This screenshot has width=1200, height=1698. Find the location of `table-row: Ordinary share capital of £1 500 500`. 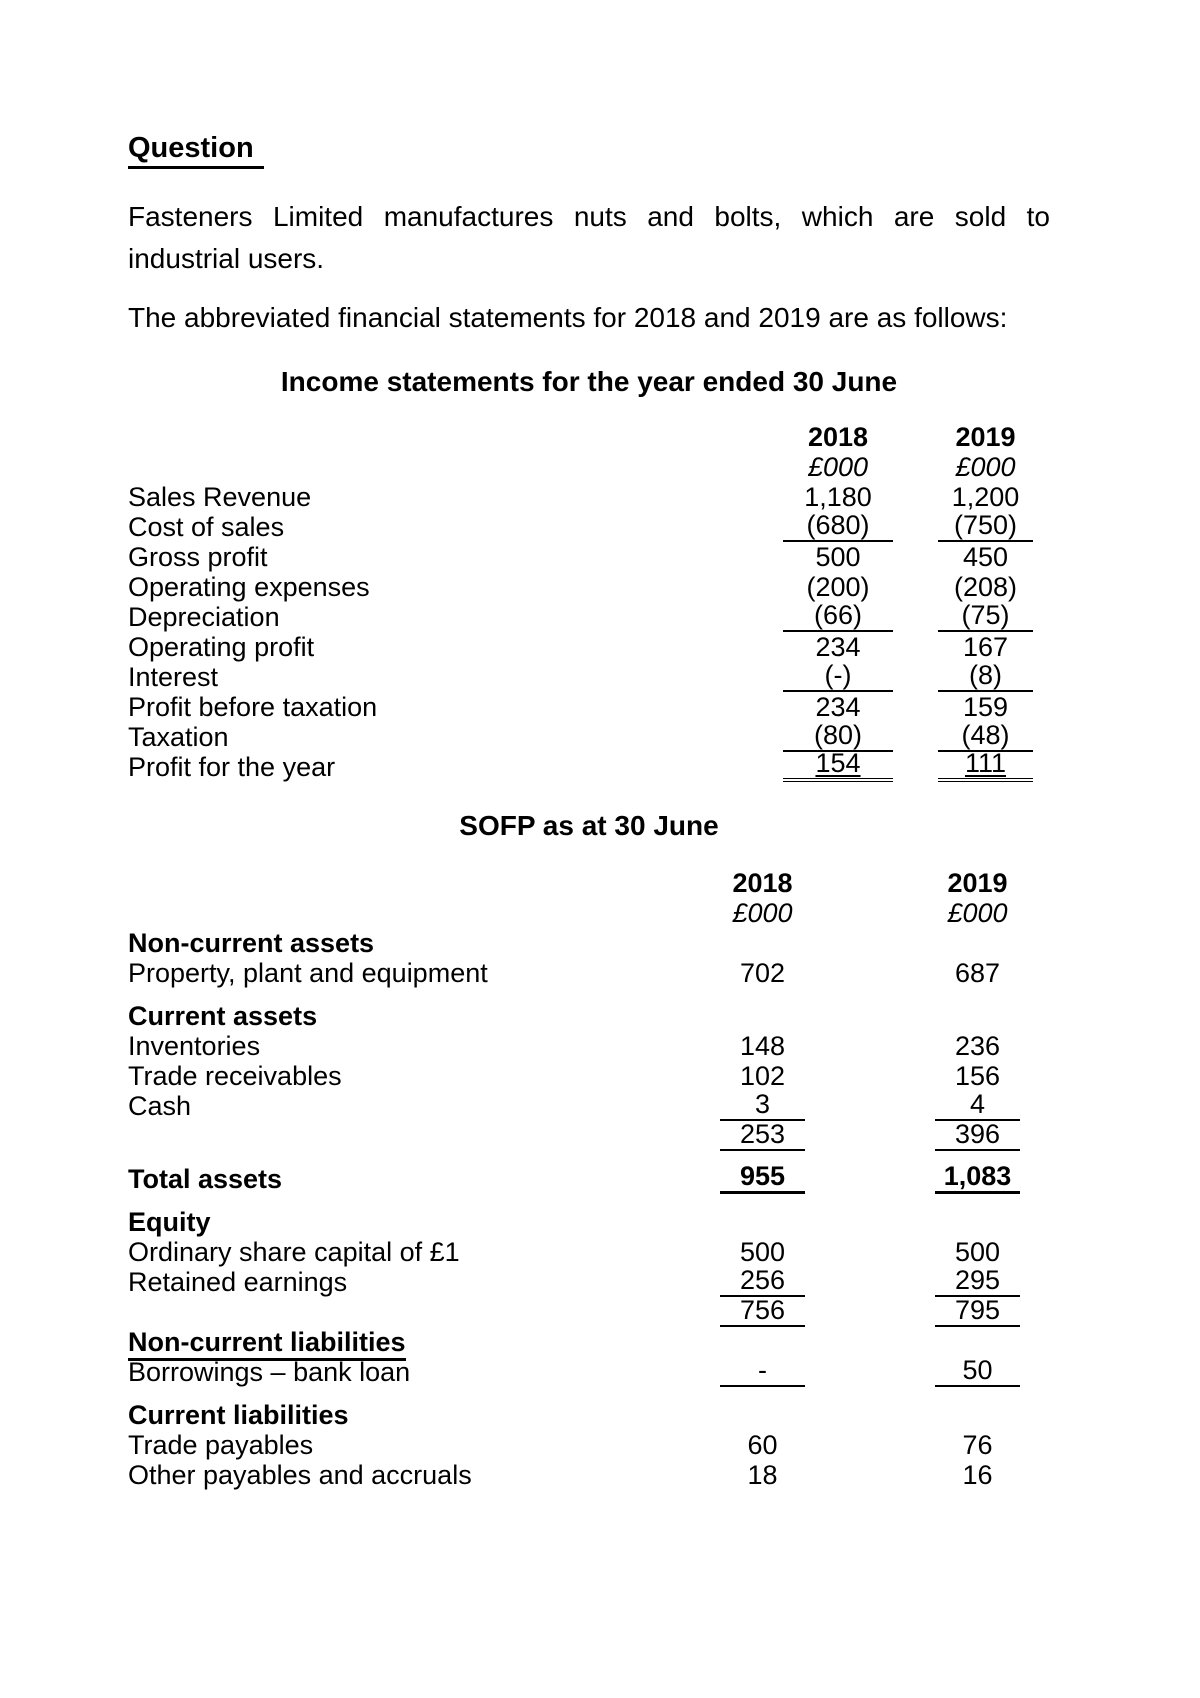

table-row: Ordinary share capital of £1 500 500 is located at coordinates (589, 1252).